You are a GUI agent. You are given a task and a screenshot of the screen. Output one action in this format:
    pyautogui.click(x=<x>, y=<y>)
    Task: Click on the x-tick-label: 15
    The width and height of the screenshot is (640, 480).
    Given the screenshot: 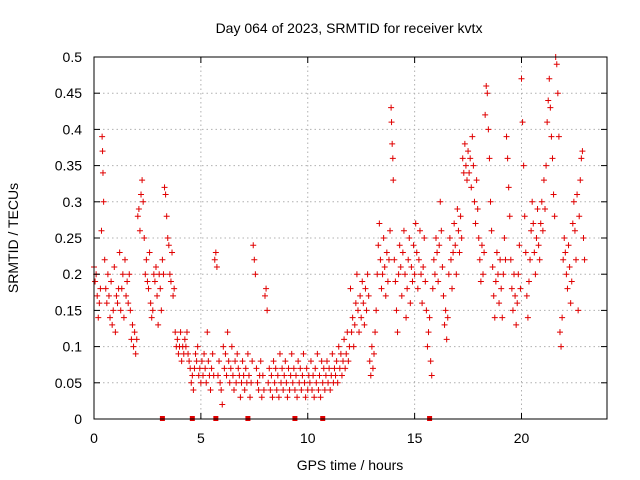 What is the action you would take?
    pyautogui.click(x=415, y=438)
    